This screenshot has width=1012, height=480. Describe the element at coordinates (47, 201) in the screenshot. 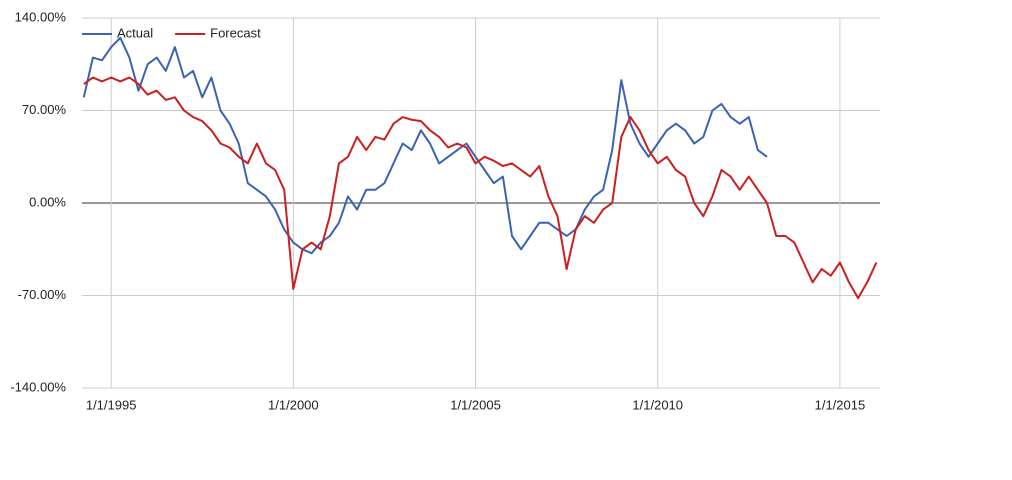

I see `y-tick-label: 0.00%` at that location.